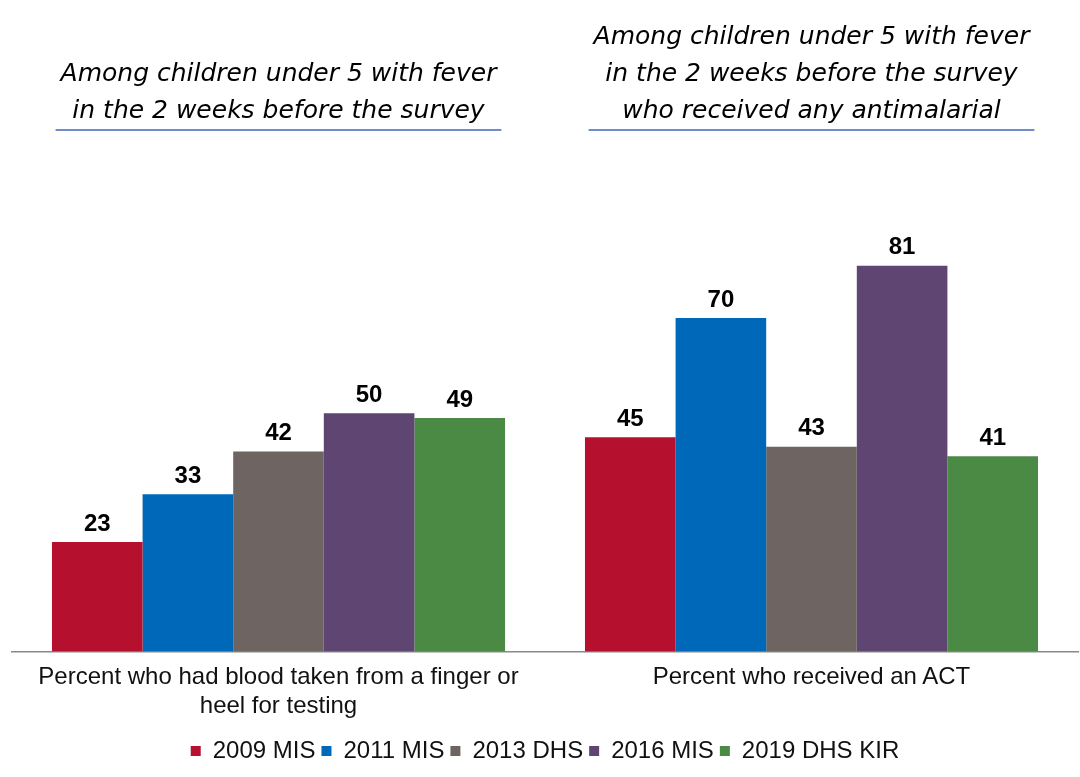  I want to click on data-label: 45, so click(630, 417).